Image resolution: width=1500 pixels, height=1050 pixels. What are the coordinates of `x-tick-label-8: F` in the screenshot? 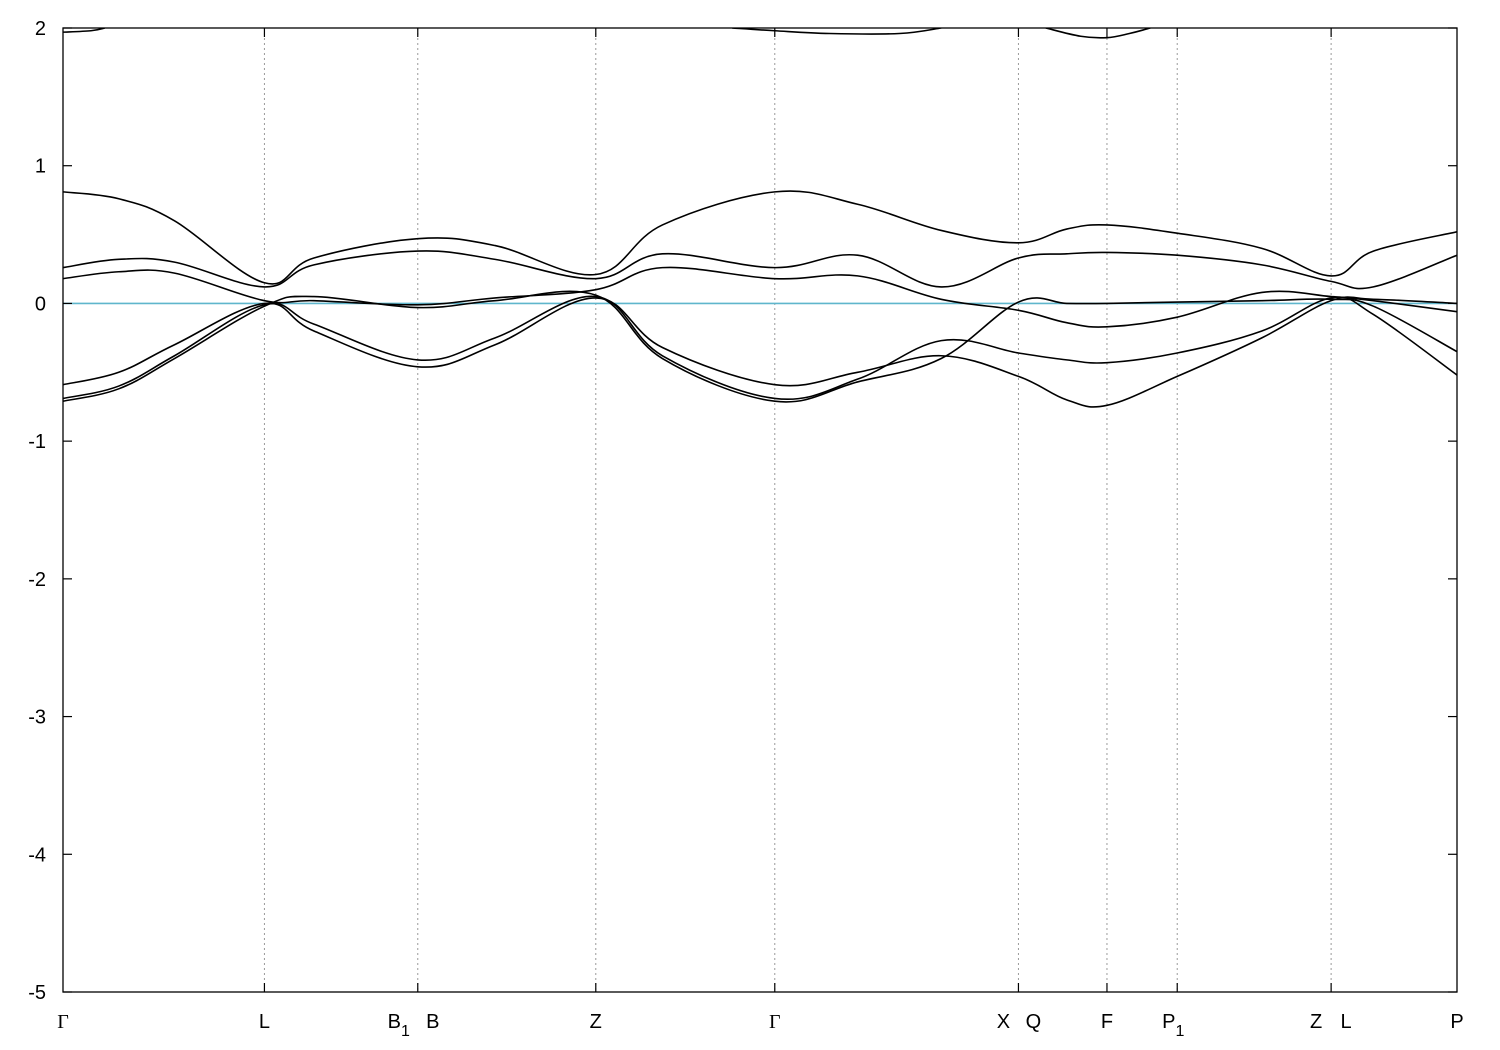 It's located at (1107, 1022).